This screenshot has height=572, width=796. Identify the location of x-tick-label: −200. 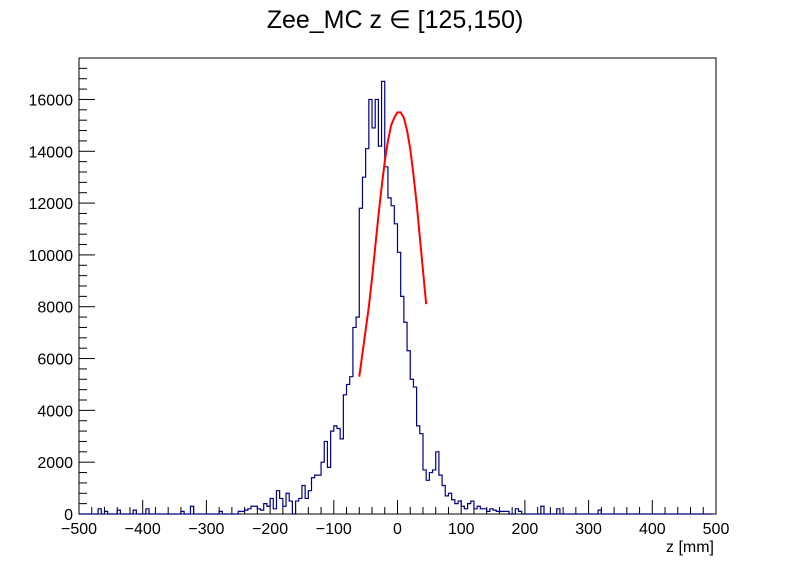
(270, 529).